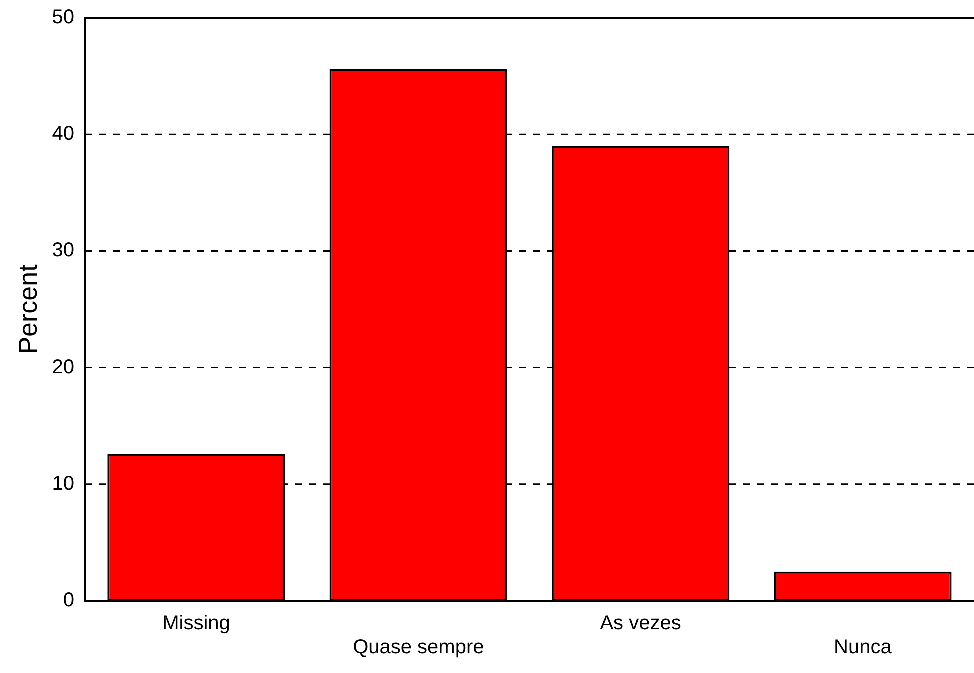 The image size is (974, 673). What do you see at coordinates (27, 309) in the screenshot?
I see `y-axis-title: Percent` at bounding box center [27, 309].